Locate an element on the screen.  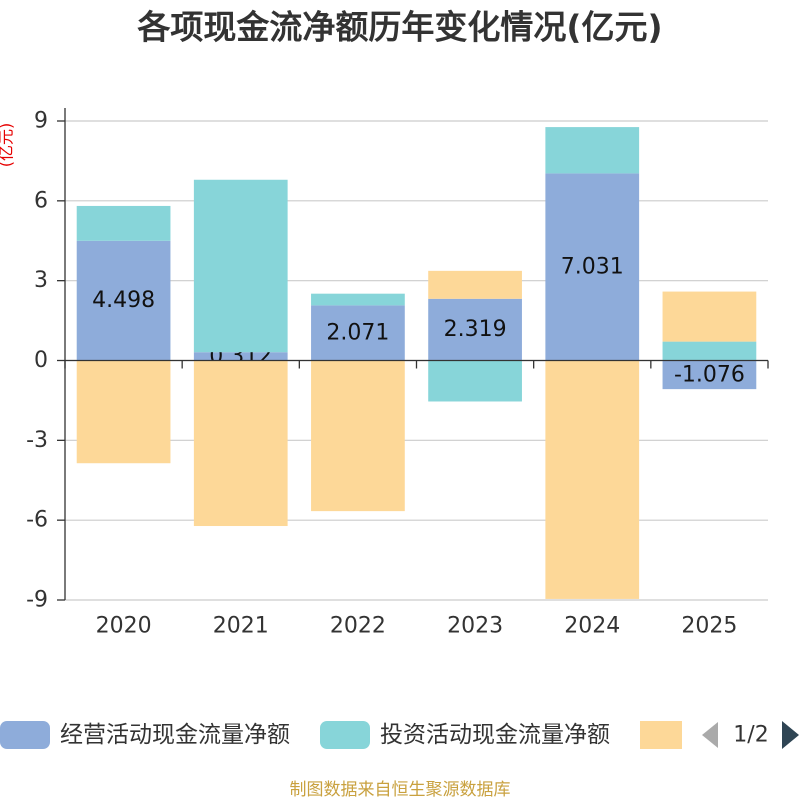
legend-label-operating: 经营活动现金流量净额 is located at coordinates (175, 735).